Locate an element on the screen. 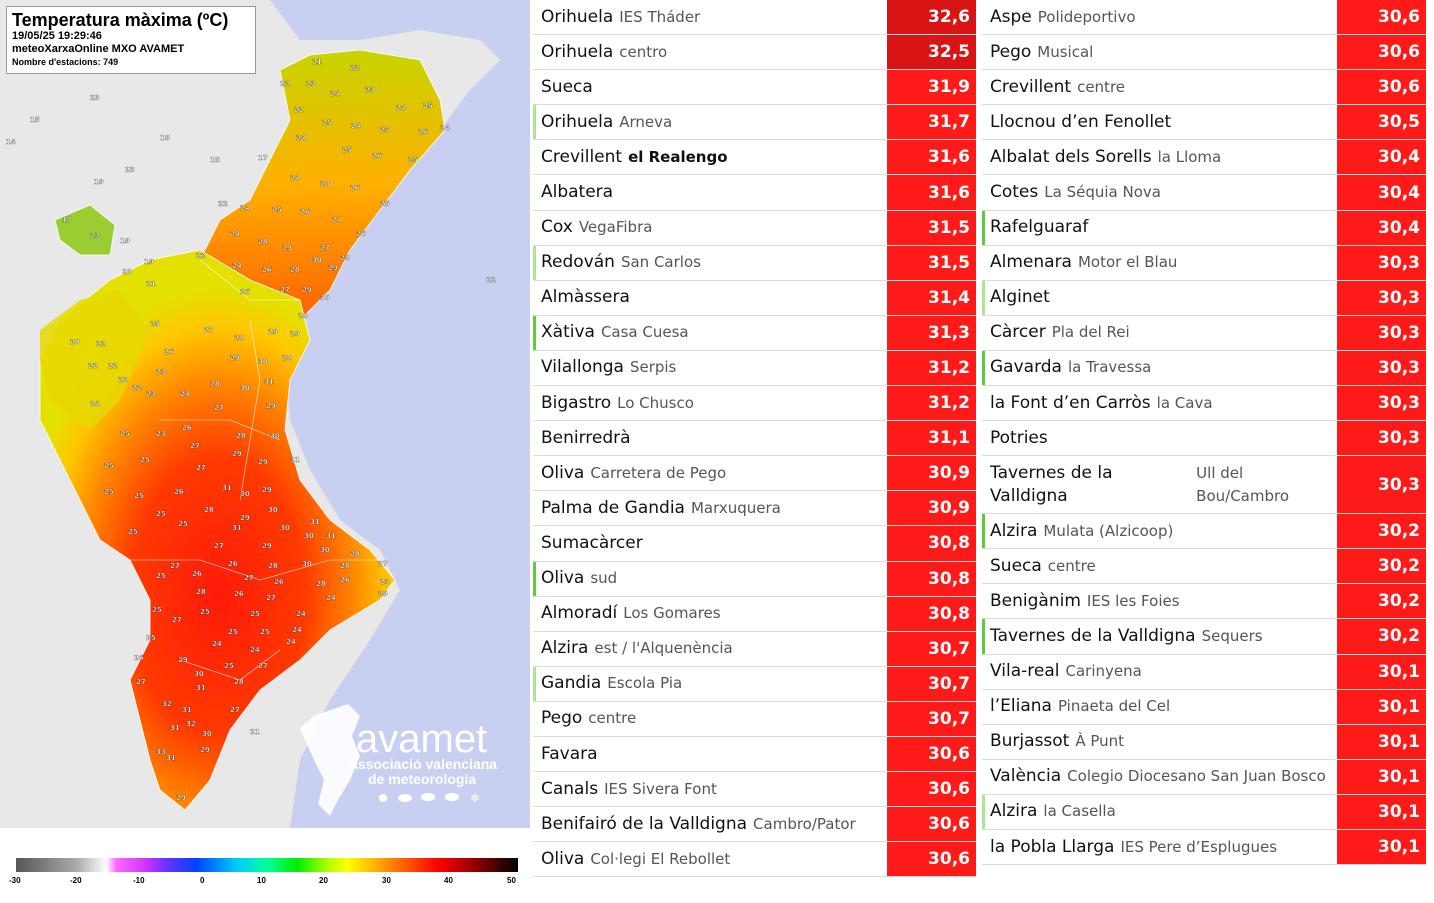 This screenshot has width=1434, height=903. logo-name: avamet is located at coordinates (421, 739).